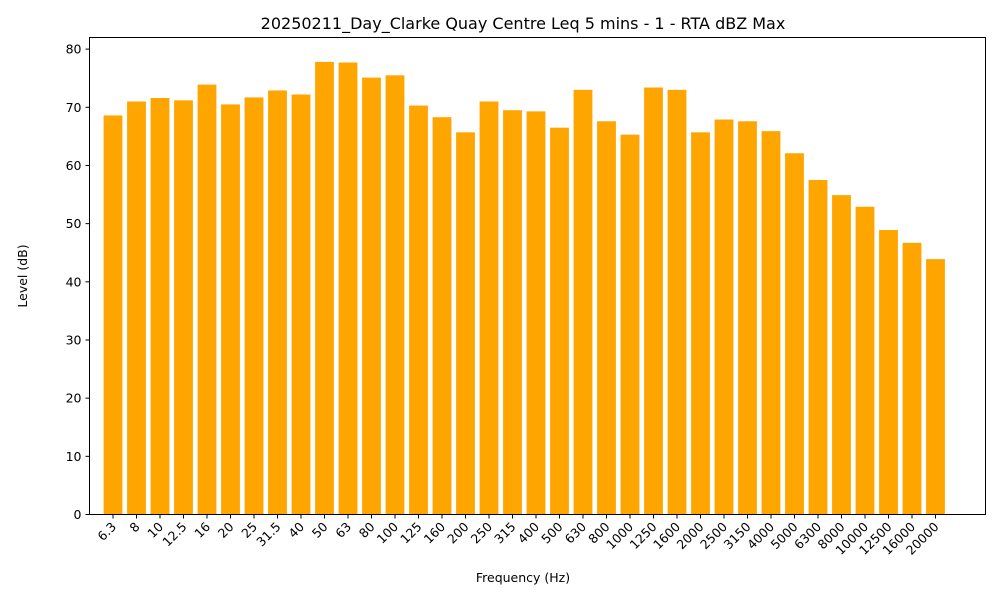 The width and height of the screenshot is (1000, 600). Describe the element at coordinates (268, 534) in the screenshot. I see `x-tick-label: 31.5` at that location.